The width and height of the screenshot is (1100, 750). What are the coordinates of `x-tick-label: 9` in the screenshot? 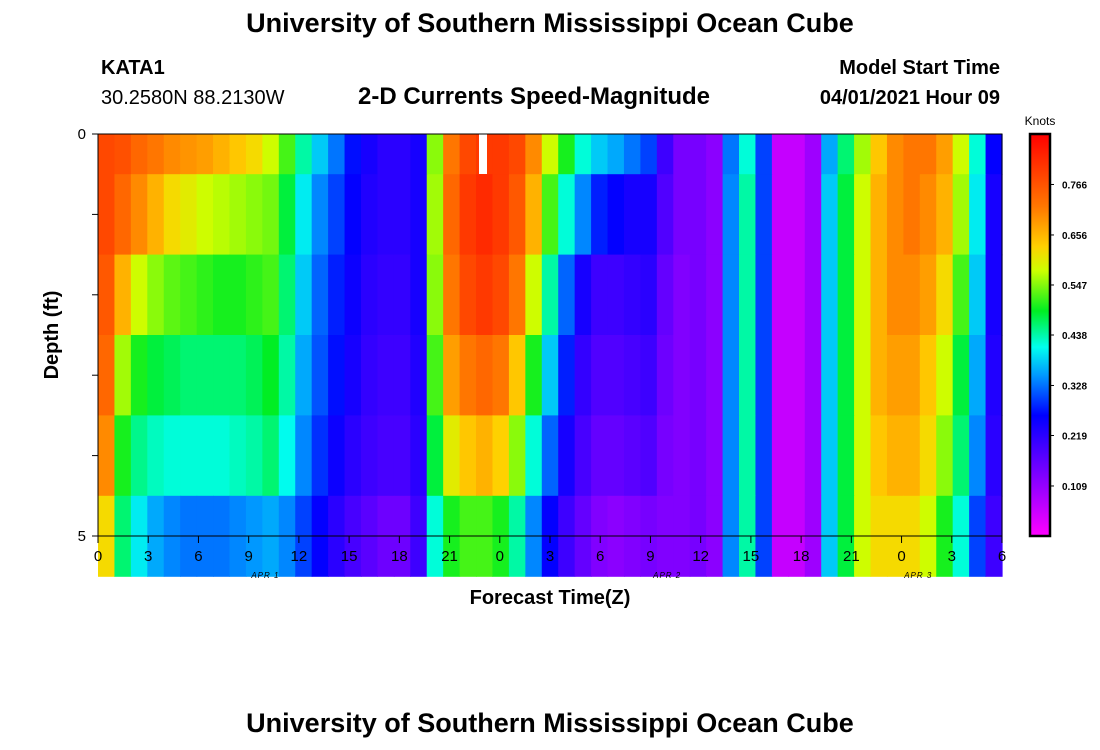 It's located at (650, 556).